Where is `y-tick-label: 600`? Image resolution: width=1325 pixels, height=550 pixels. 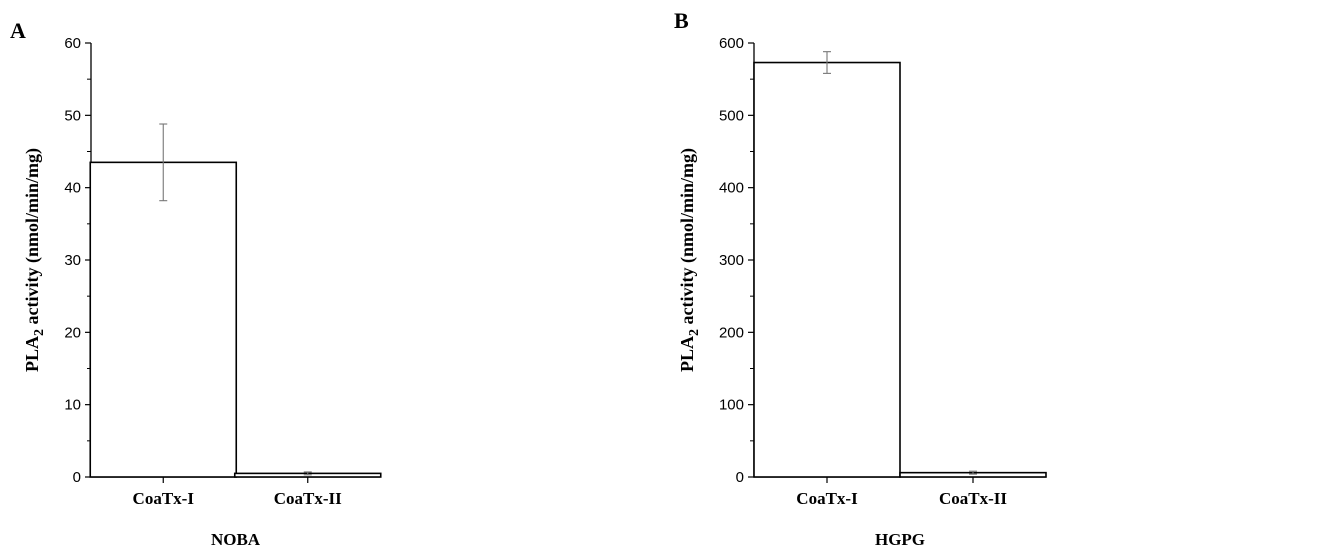 y-tick-label: 600 is located at coordinates (731, 43).